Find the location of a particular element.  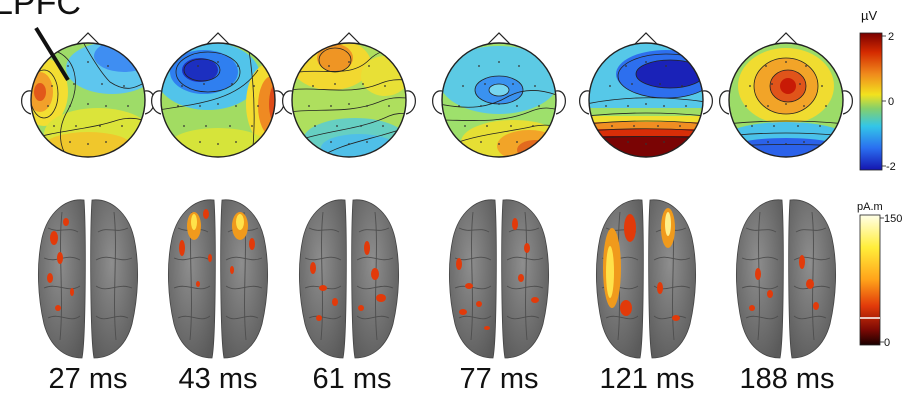

source-brain-188ms is located at coordinates (786, 279).